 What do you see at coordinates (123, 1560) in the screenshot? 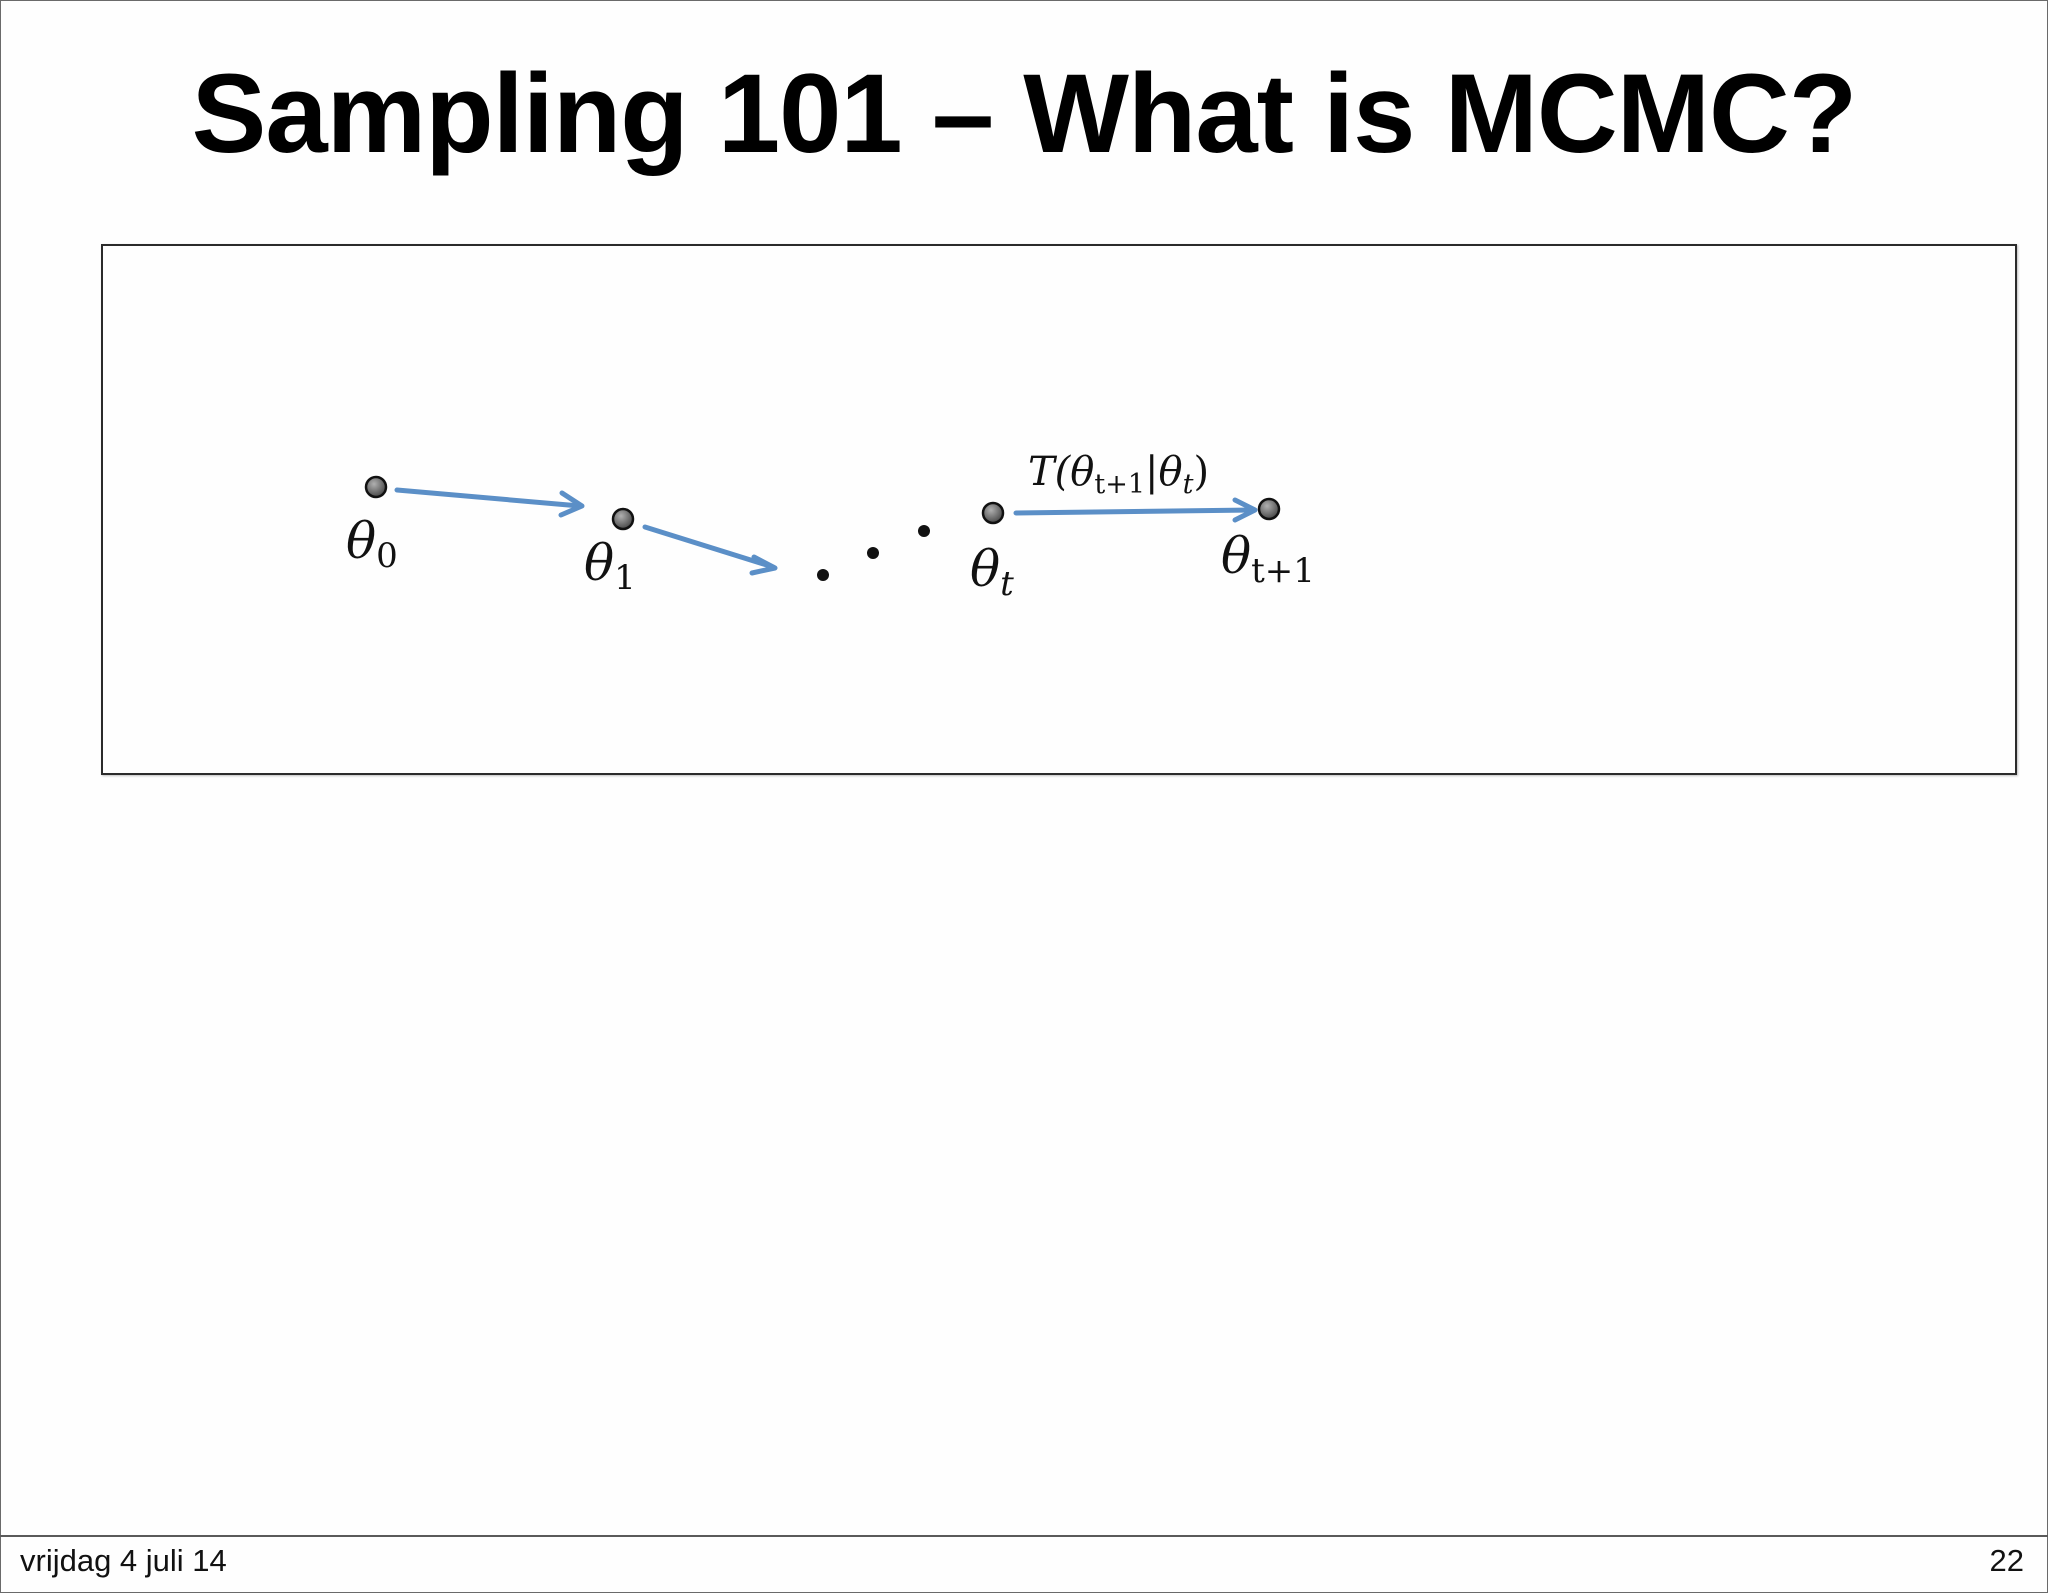
I see `footer-date: vrijdag 4 juli 14` at bounding box center [123, 1560].